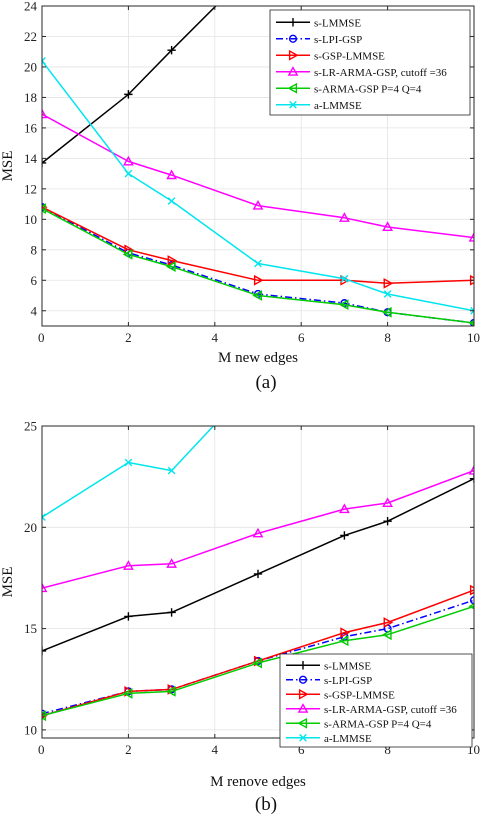 This screenshot has width=482, height=818. I want to click on y-tick-label: 25, so click(30, 426).